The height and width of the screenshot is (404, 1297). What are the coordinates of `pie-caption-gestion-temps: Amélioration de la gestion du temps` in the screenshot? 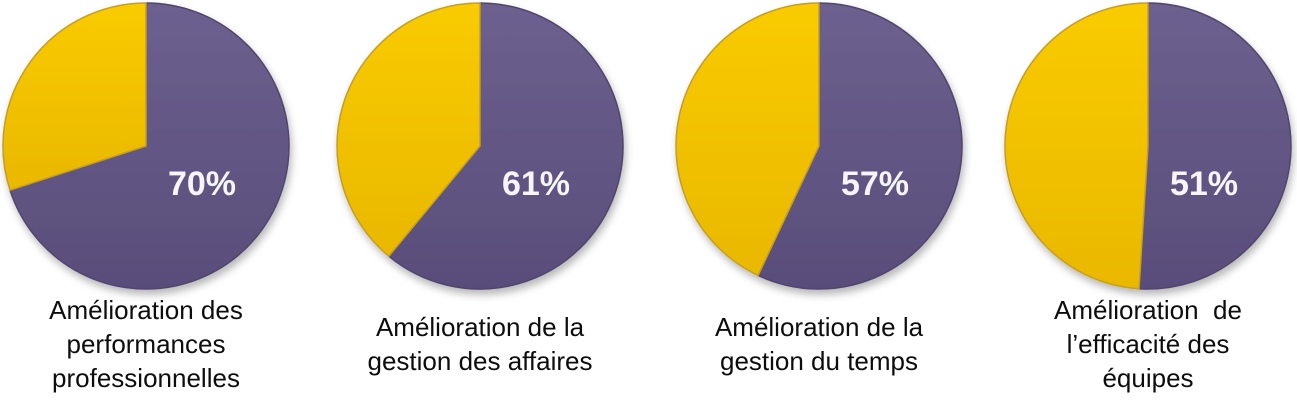 It's located at (819, 344).